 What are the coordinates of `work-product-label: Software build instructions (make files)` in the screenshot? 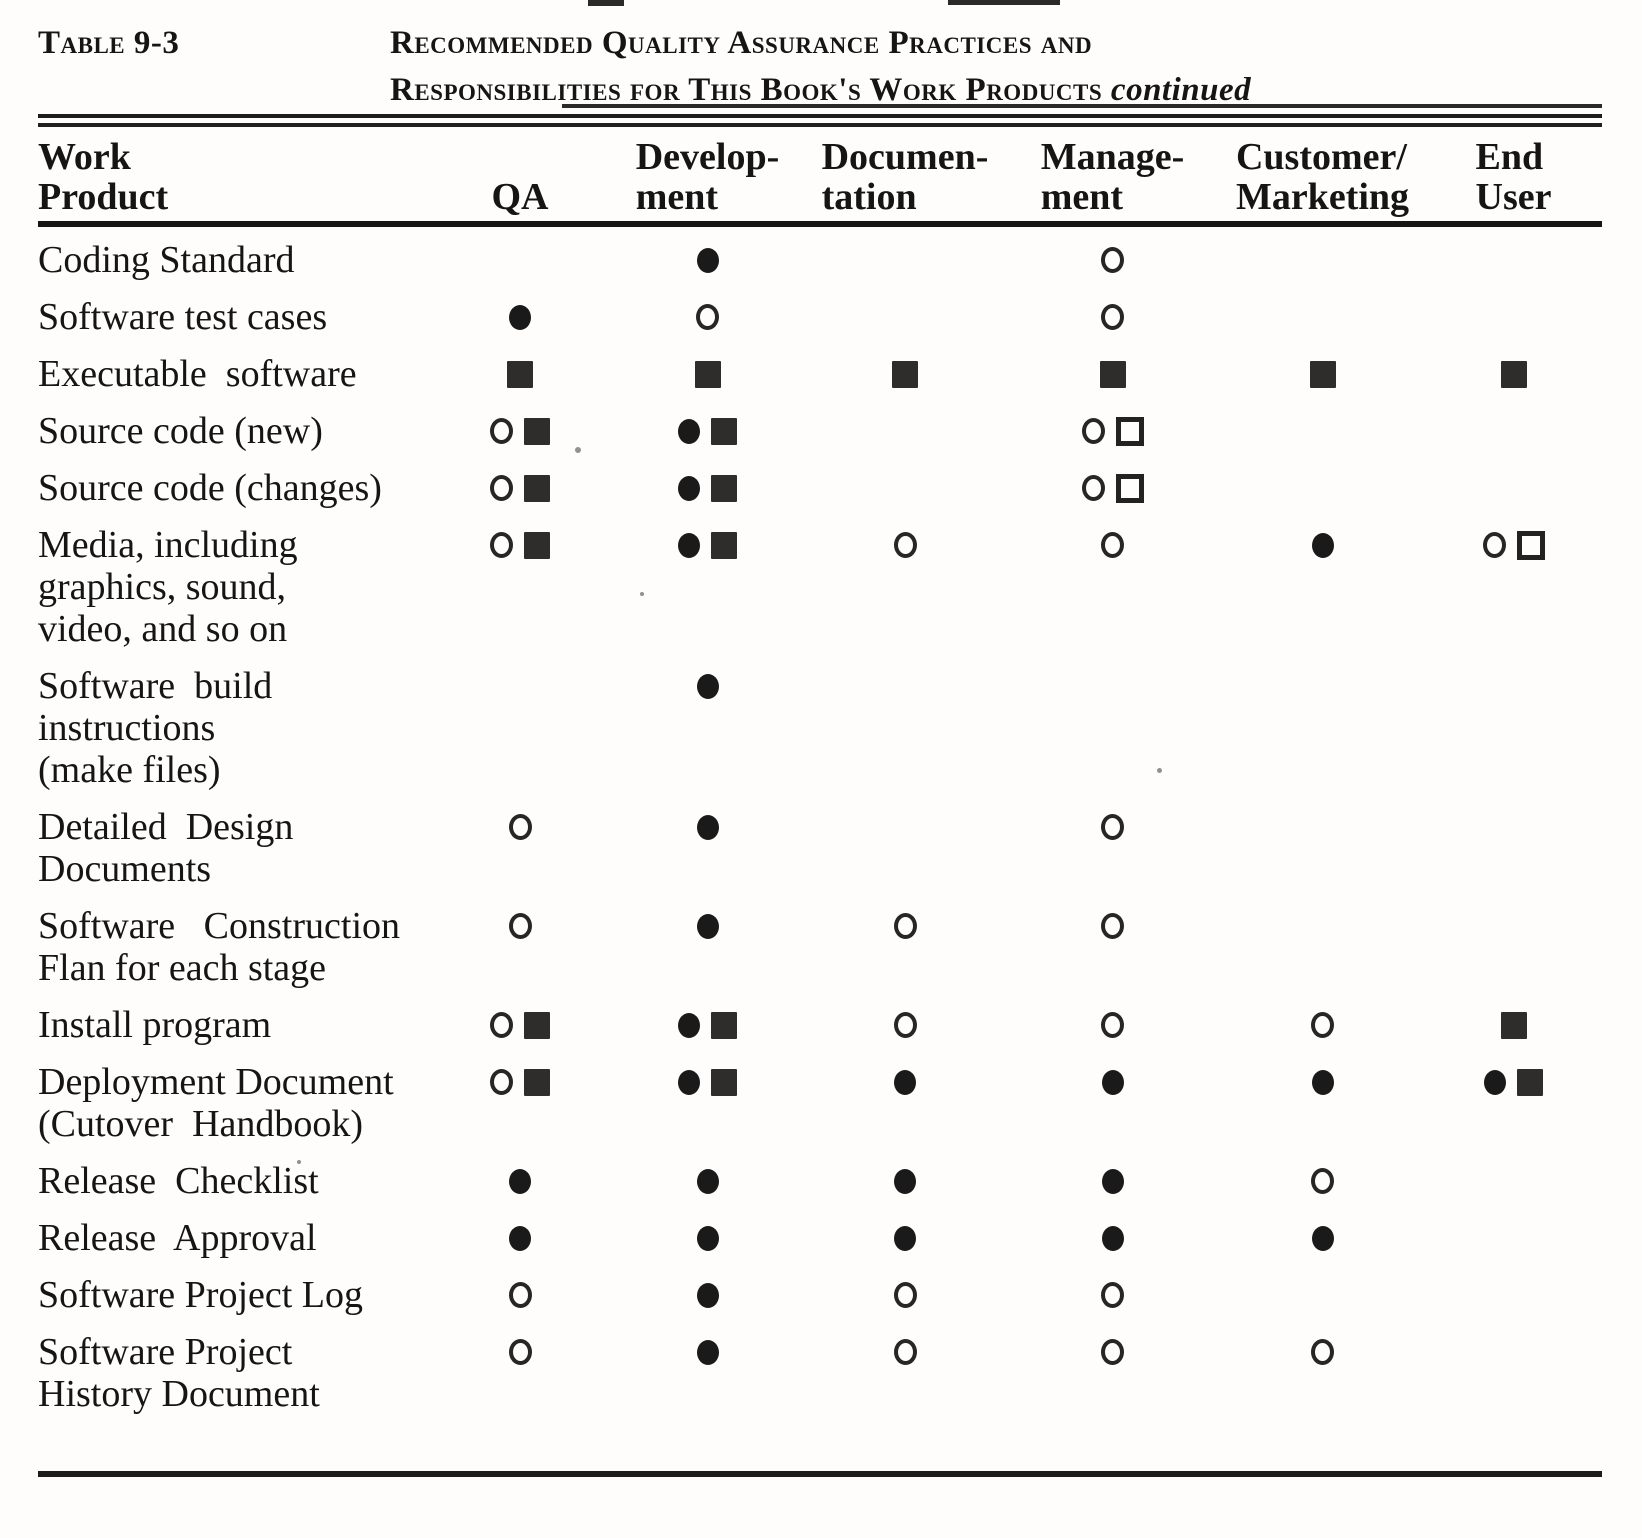 It's located at (234, 728).